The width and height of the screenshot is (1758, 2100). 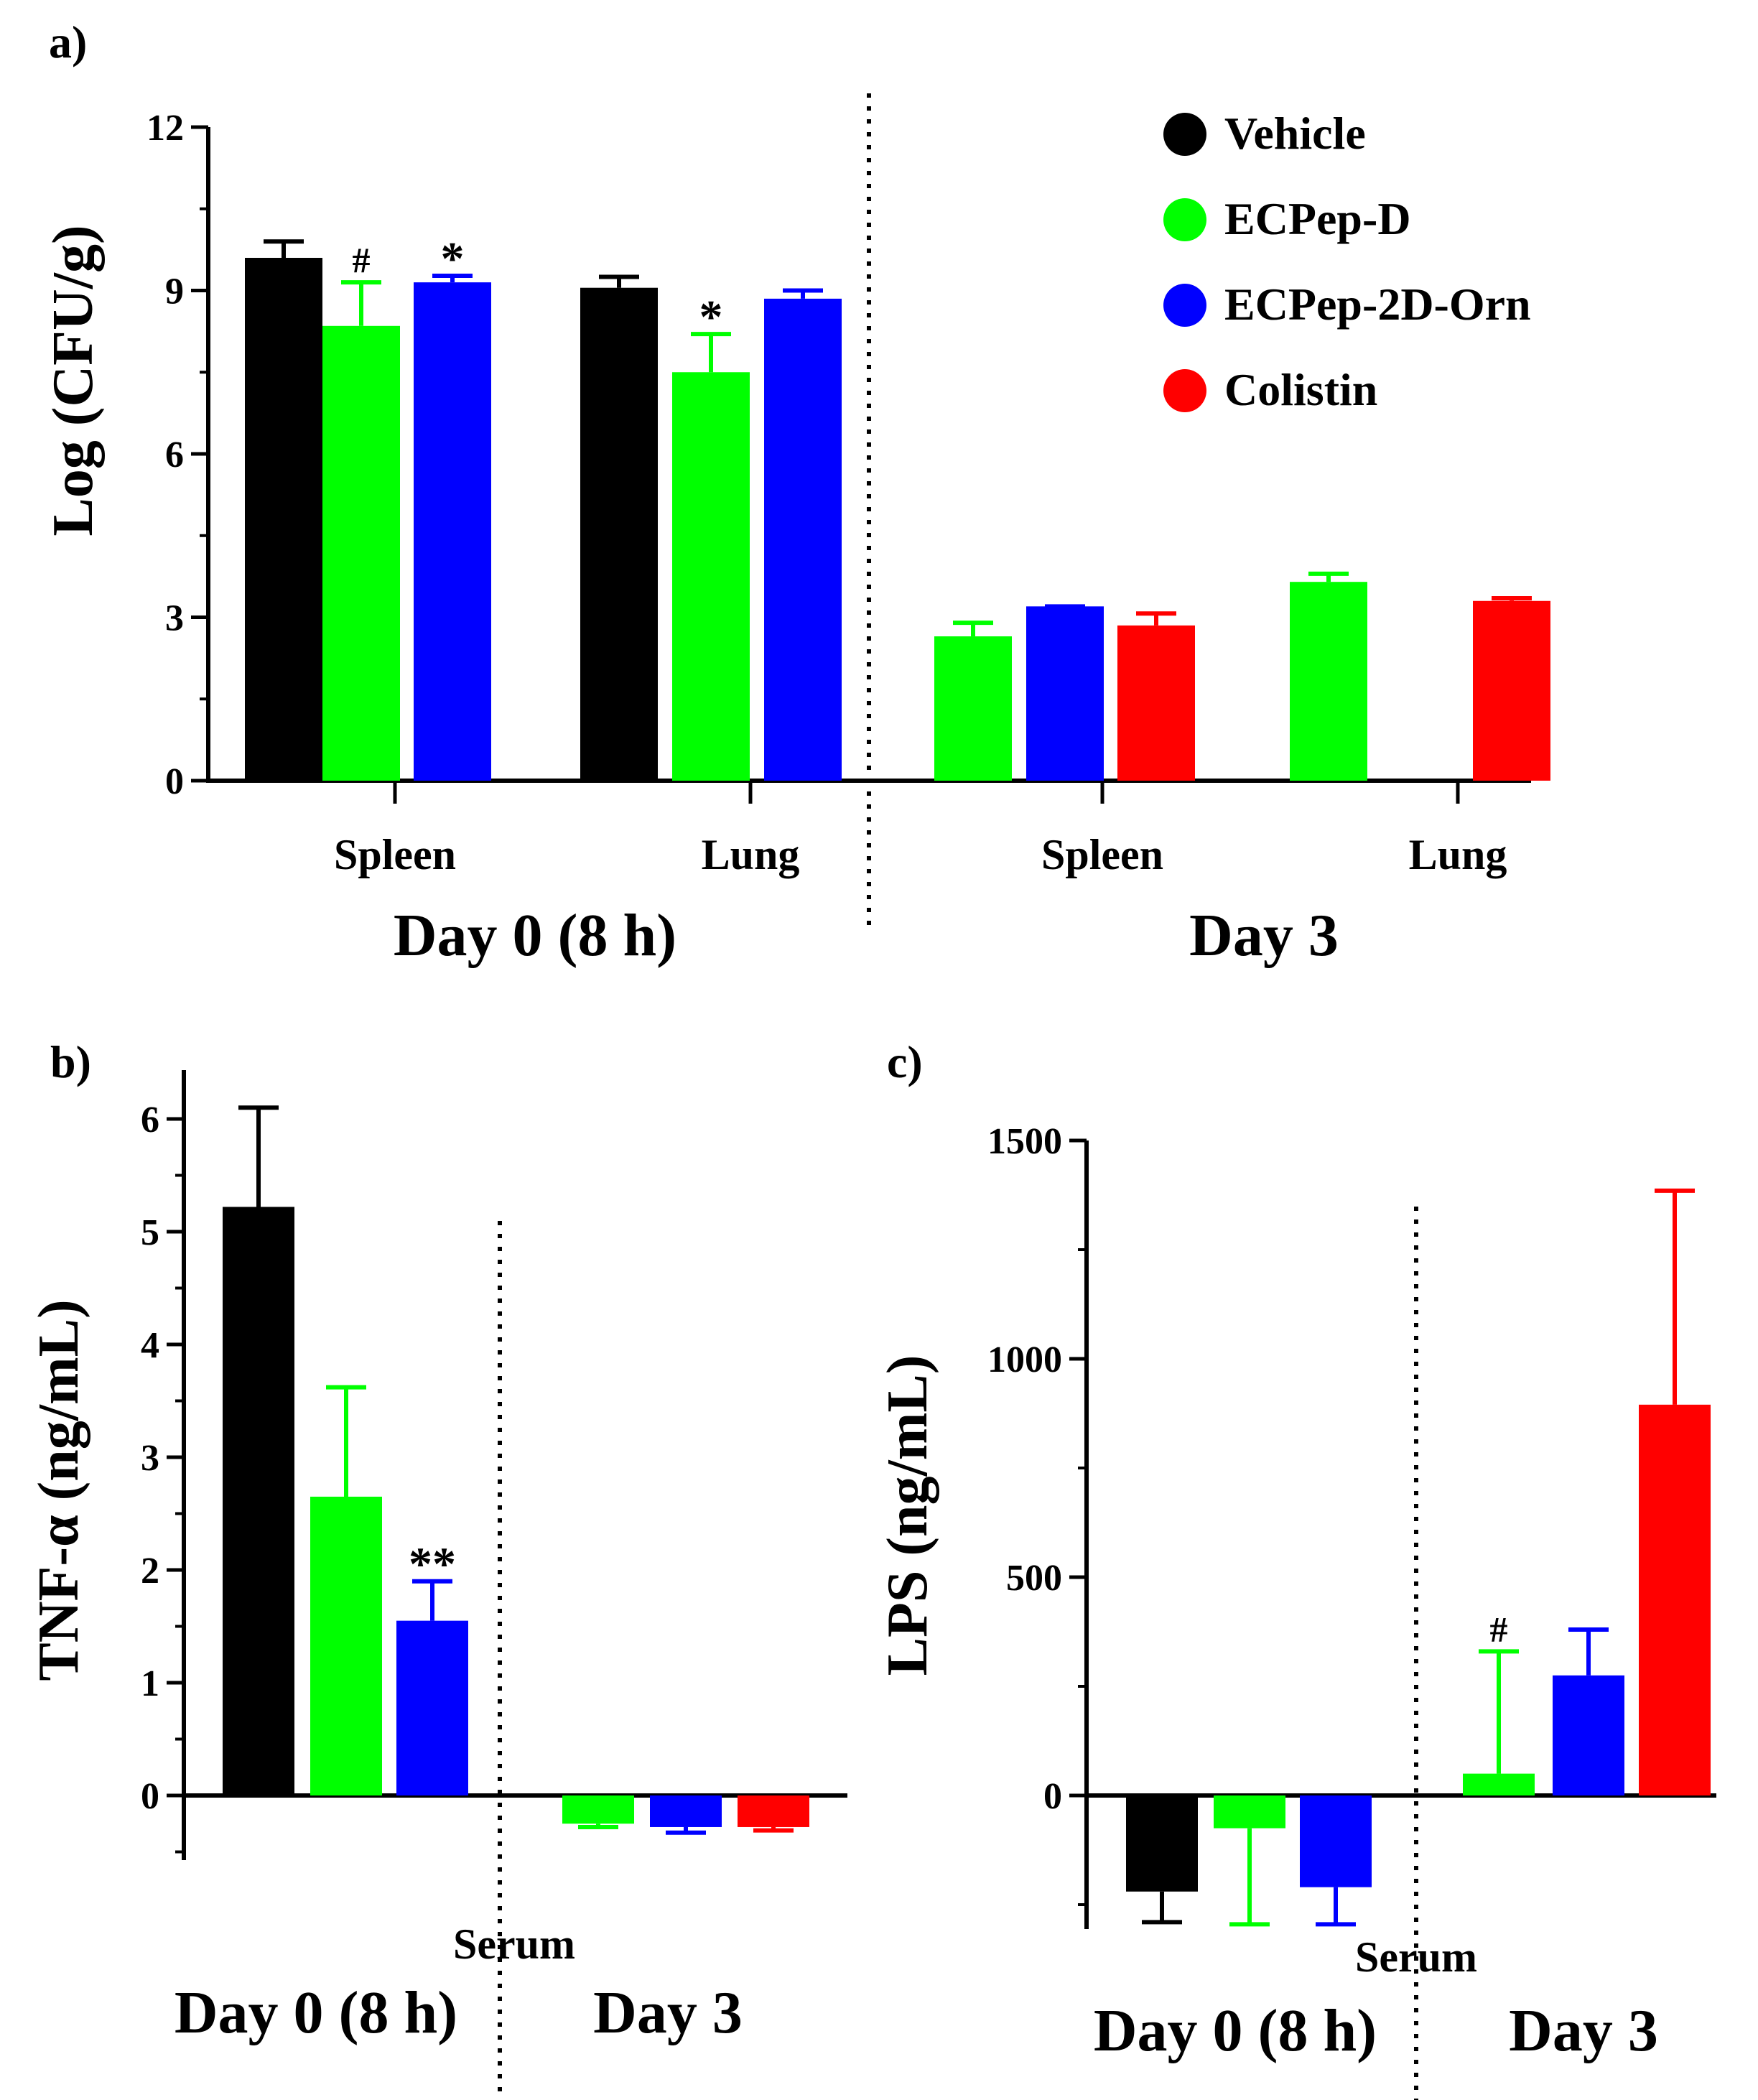 I want to click on significance-mark: **, so click(x=432, y=1564).